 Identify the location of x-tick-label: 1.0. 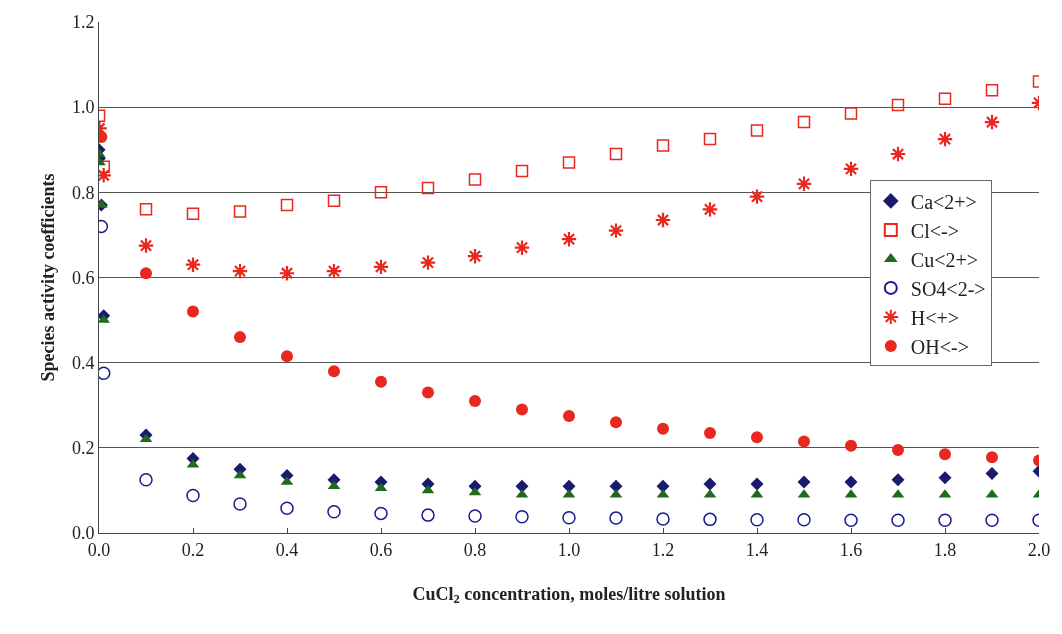
(569, 549).